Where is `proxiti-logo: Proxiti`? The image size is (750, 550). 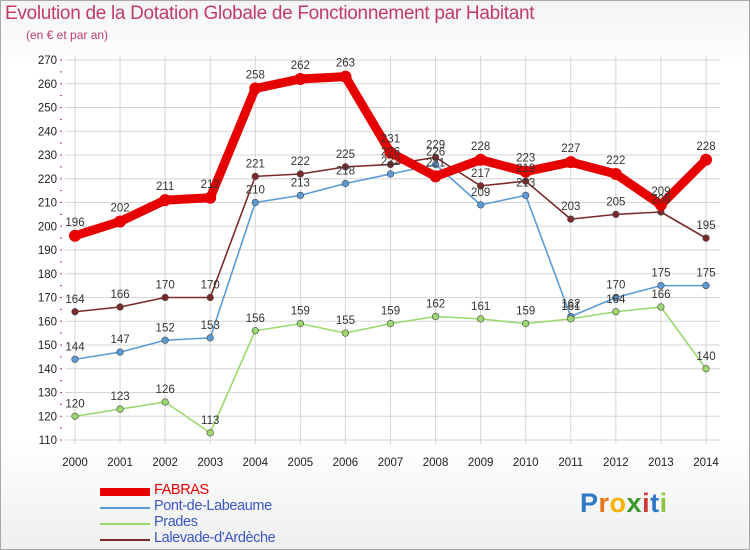
proxiti-logo: Proxiti is located at coordinates (624, 503).